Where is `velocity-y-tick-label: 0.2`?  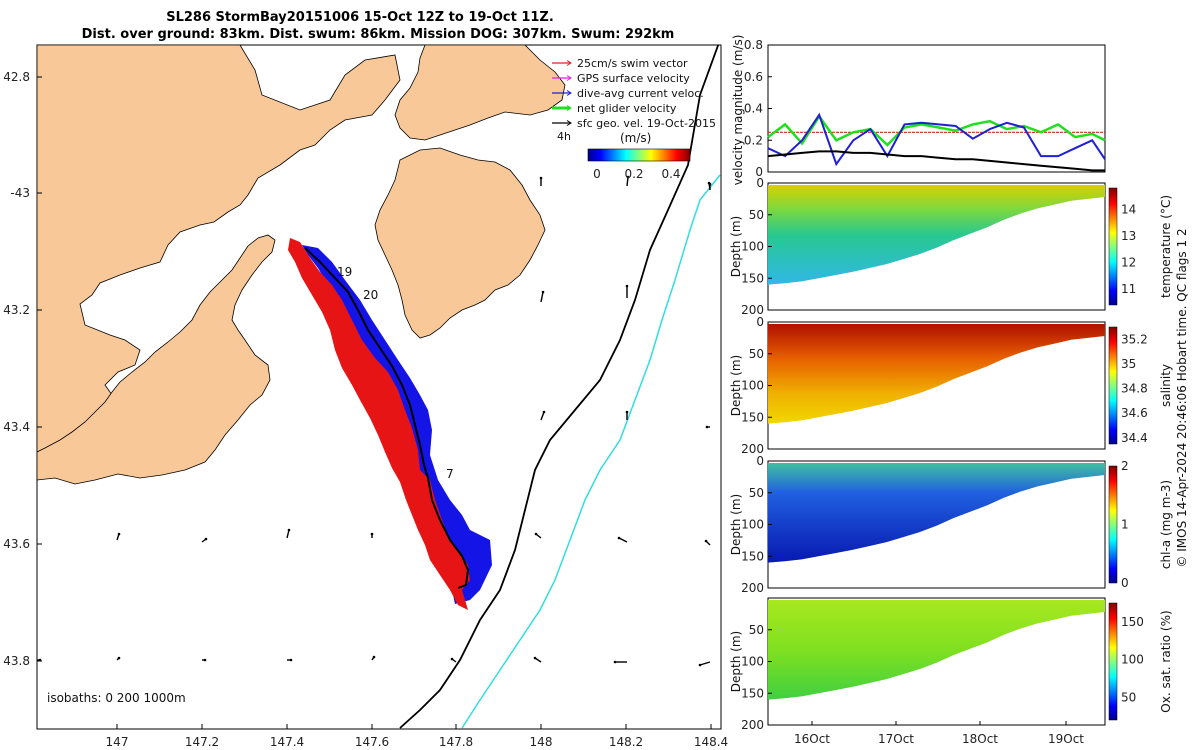
velocity-y-tick-label: 0.2 is located at coordinates (753, 140).